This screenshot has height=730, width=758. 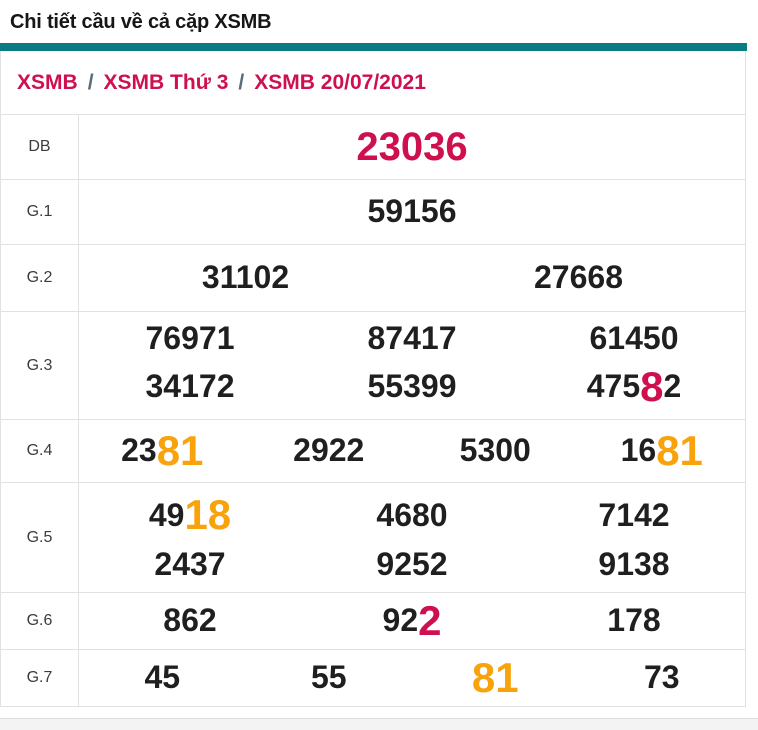 I want to click on prize-label: G.2, so click(x=40, y=278).